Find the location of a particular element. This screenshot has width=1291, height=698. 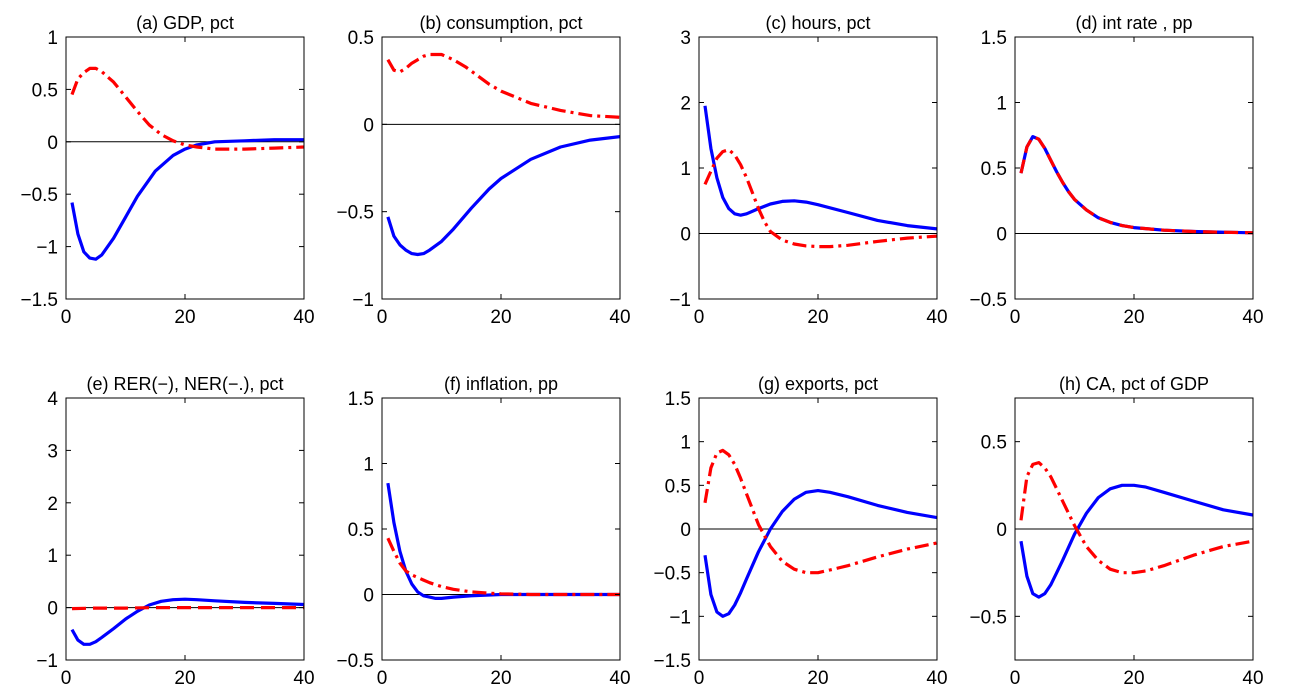

panel-1: (b) consumption, pct −1 −0.5 0 0.5 0 20 40 is located at coordinates (483, 170).